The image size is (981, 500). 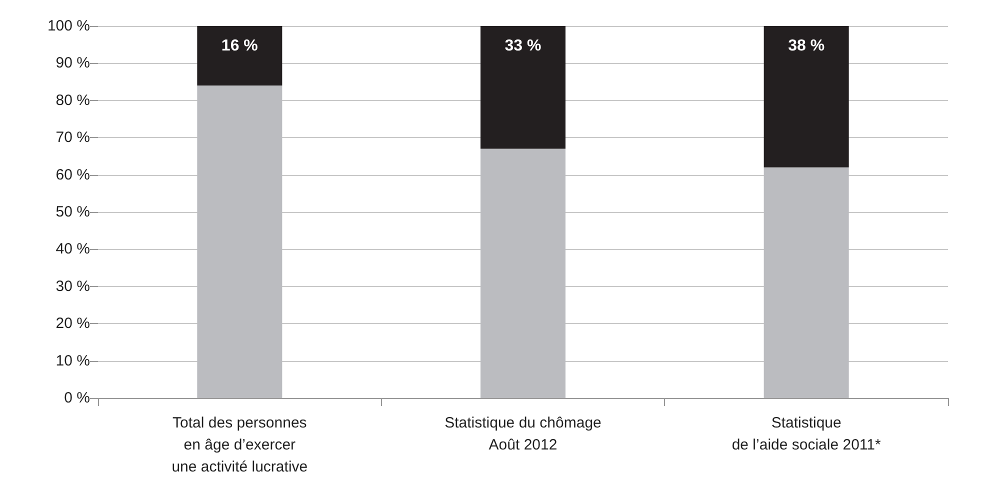 I want to click on y-tick-label: 0 %, so click(x=77, y=398).